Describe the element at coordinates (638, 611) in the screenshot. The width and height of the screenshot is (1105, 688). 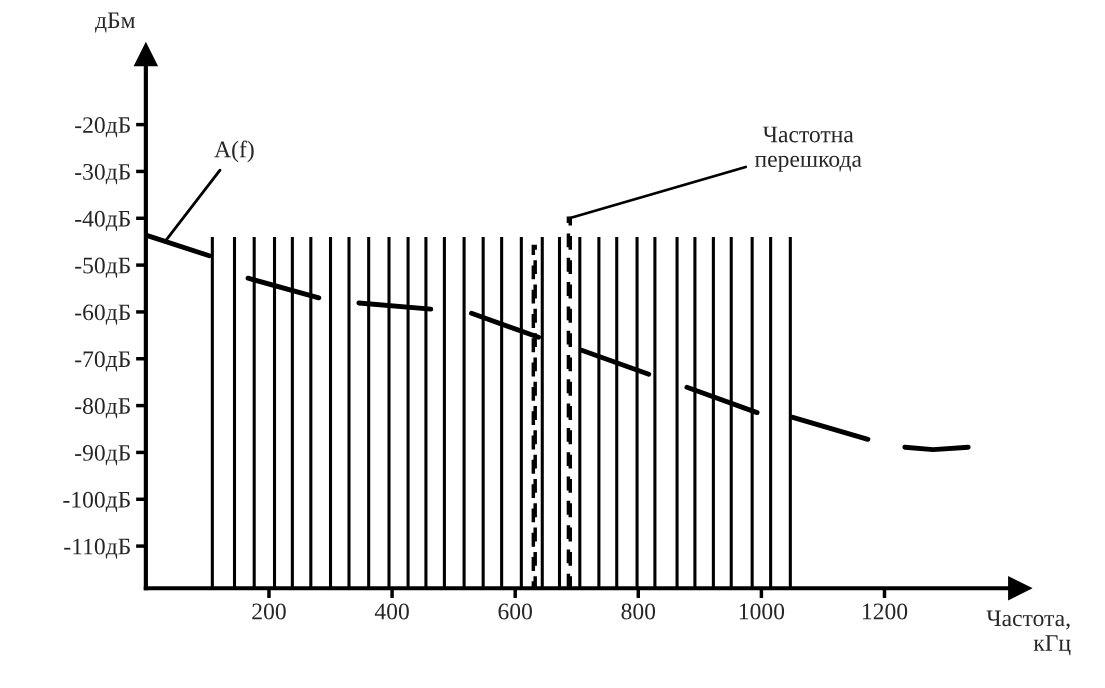
I see `x-tick-label: 800` at that location.